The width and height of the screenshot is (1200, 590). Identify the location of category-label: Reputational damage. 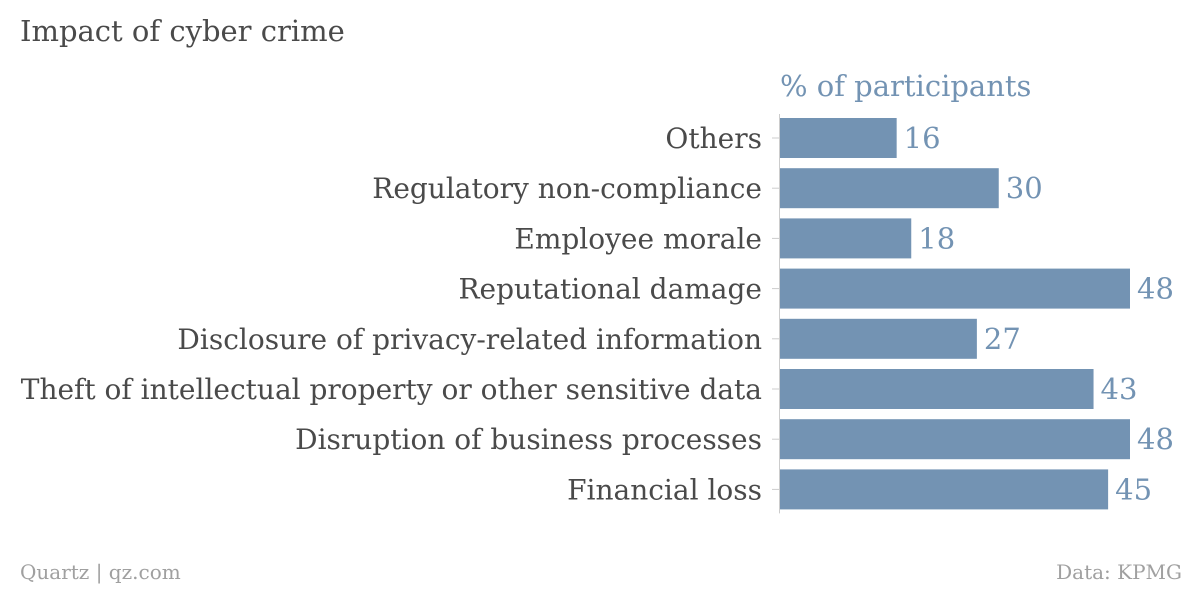
(610, 289).